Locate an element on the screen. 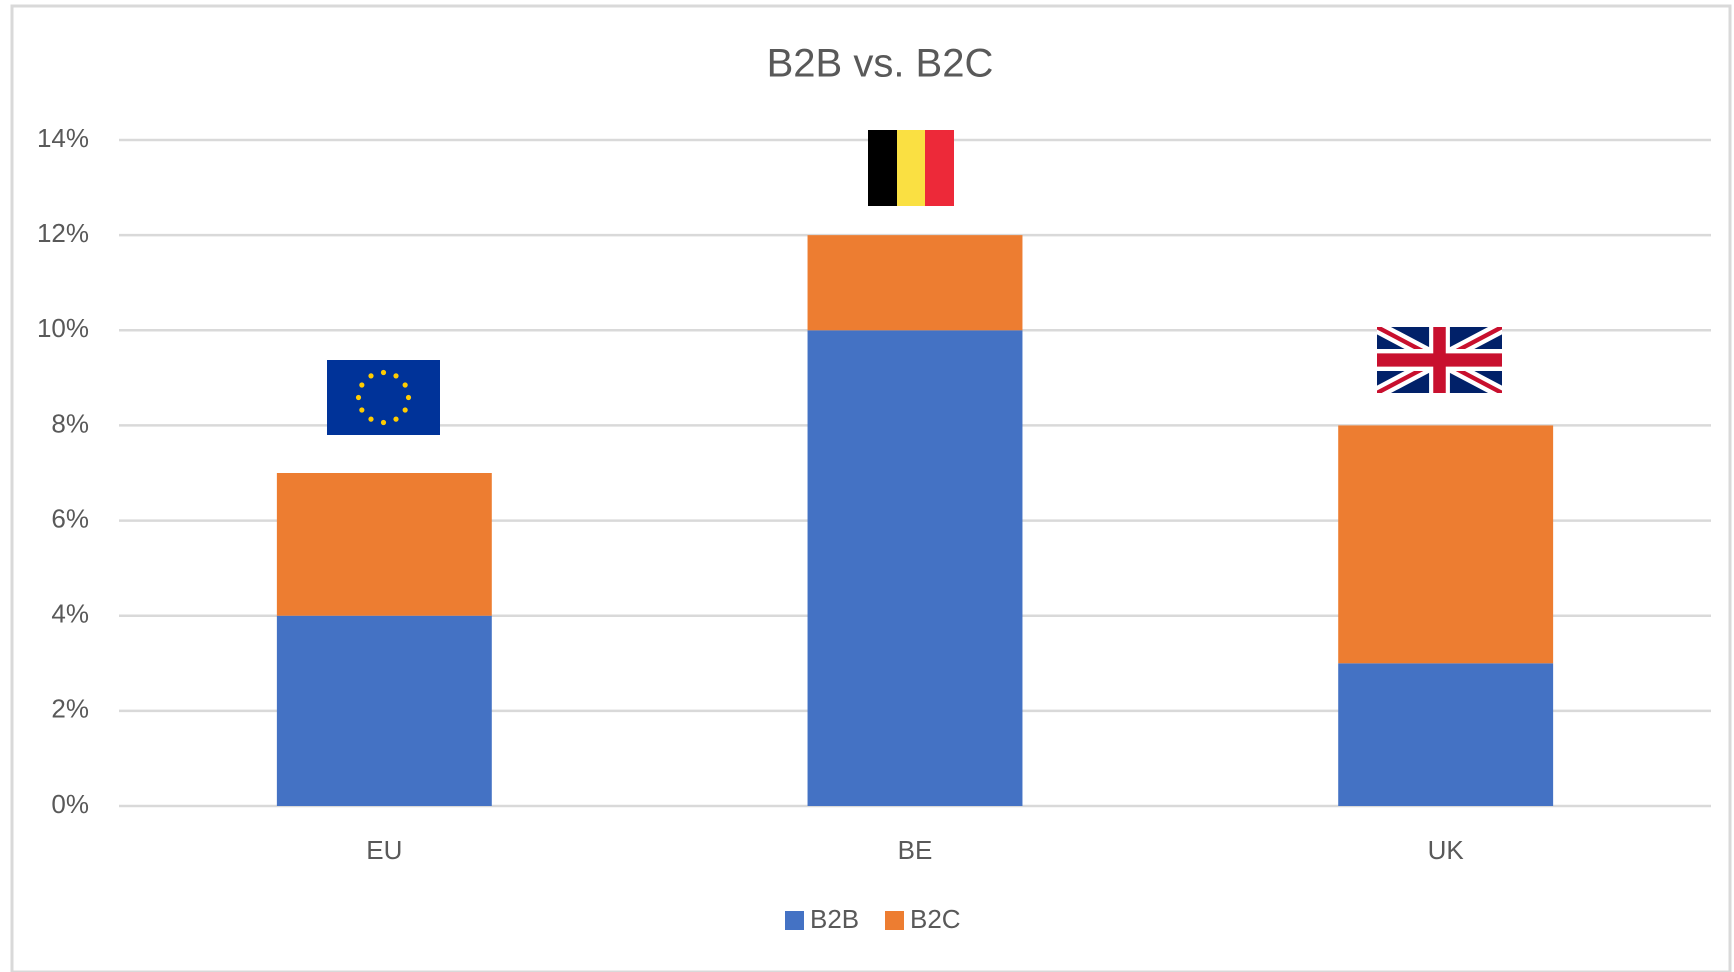  legend-label: B2C is located at coordinates (935, 919).